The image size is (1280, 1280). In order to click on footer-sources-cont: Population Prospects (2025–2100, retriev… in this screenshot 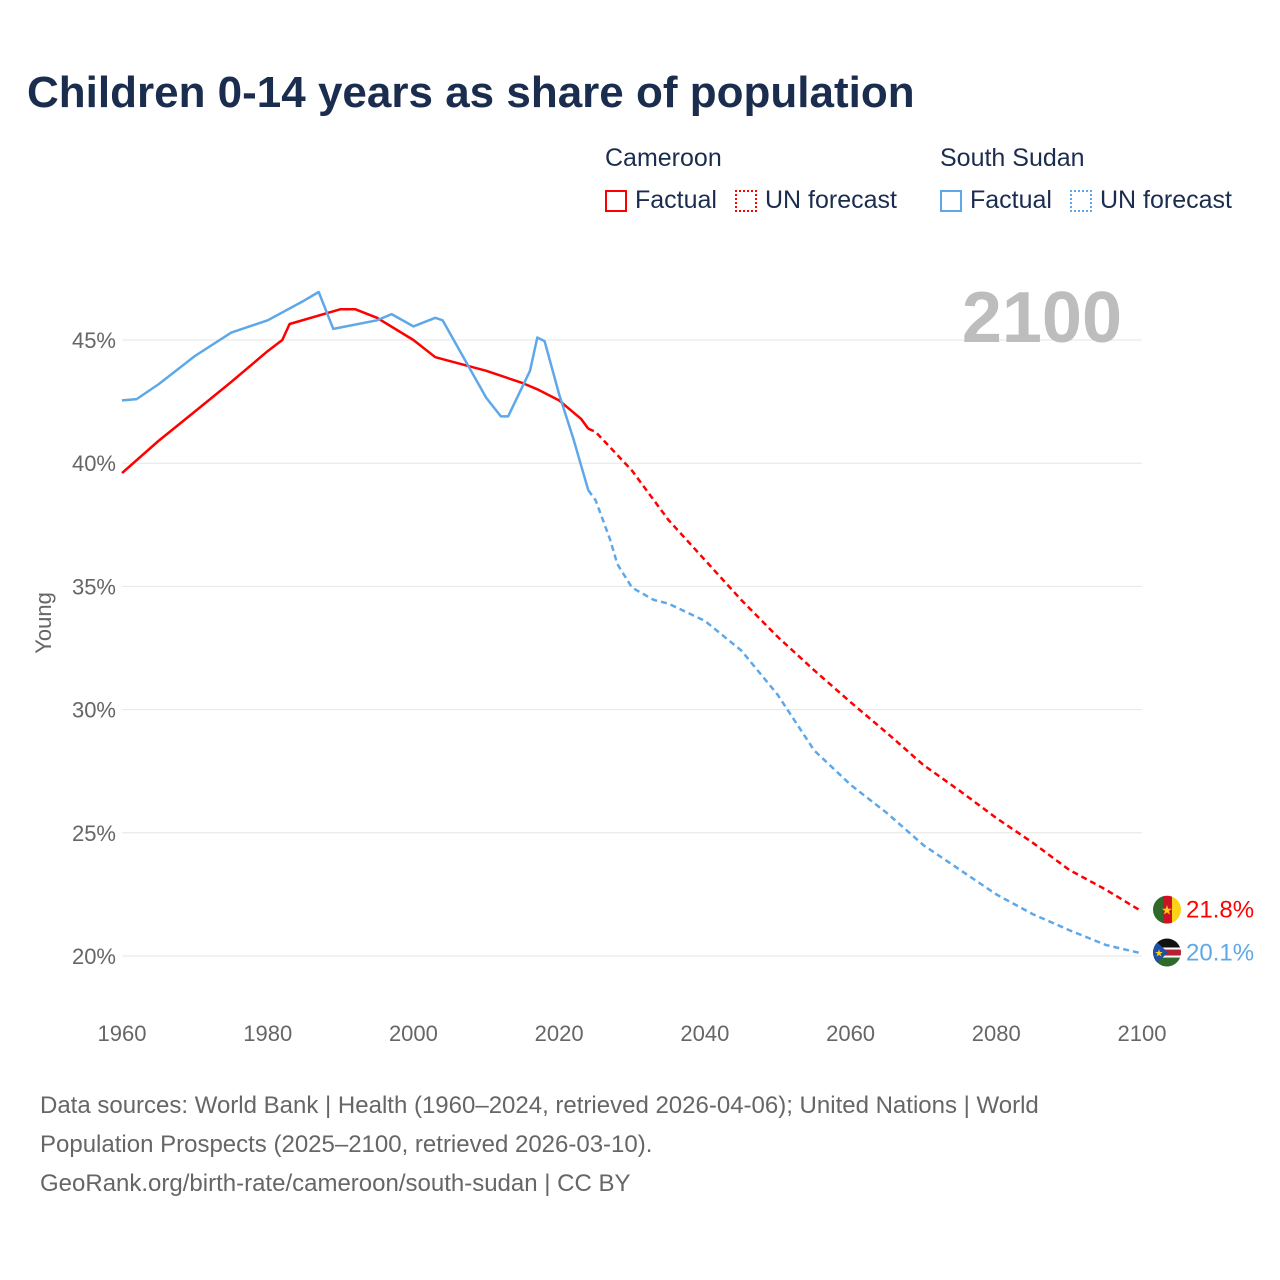, I will do `click(346, 1144)`.